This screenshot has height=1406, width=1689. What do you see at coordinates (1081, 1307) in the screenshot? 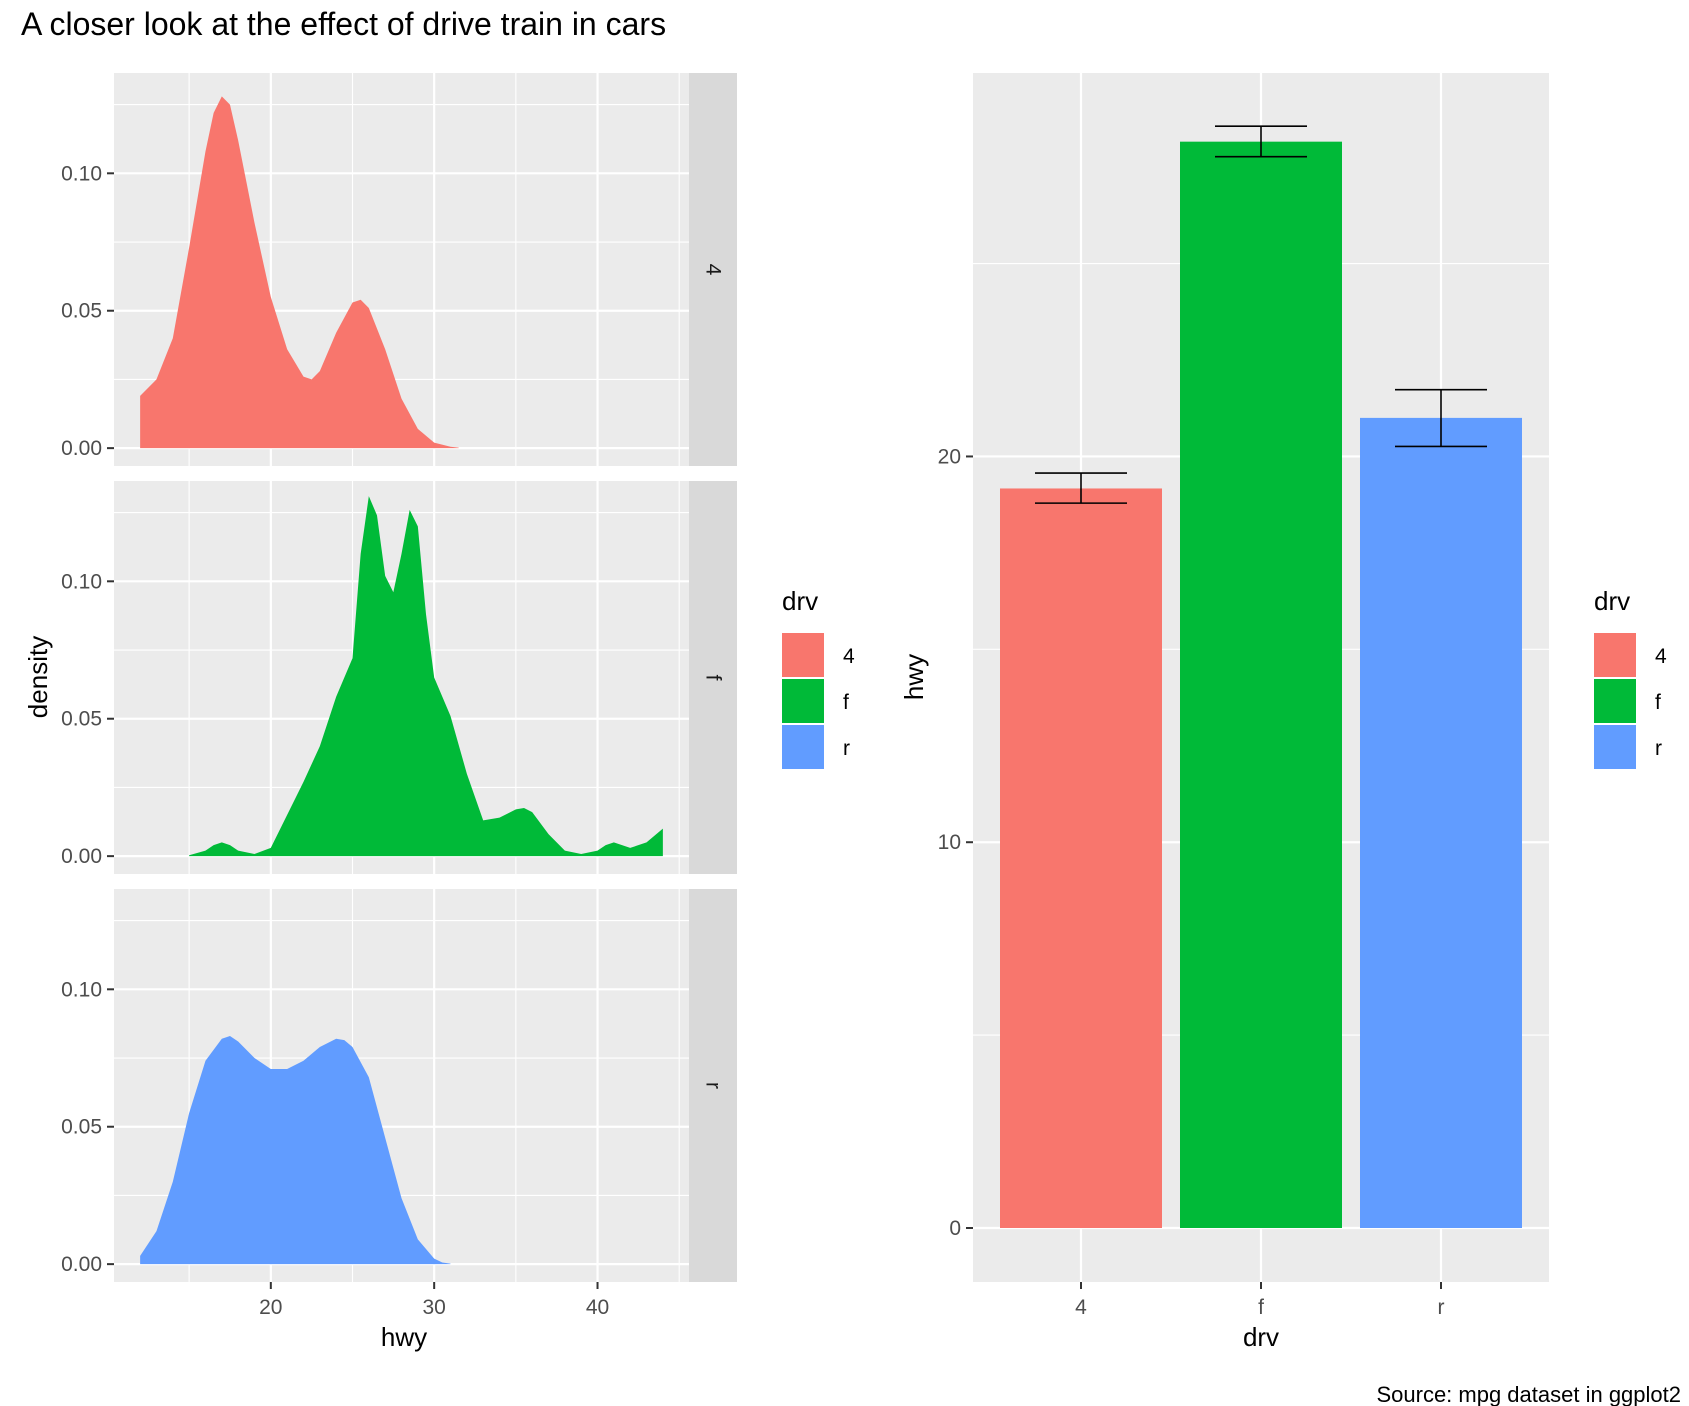
I see `x-tick-label: 4` at bounding box center [1081, 1307].